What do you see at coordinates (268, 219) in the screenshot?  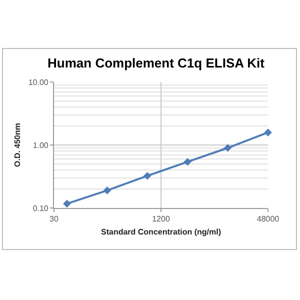 I see `x-tick-label: 48000` at bounding box center [268, 219].